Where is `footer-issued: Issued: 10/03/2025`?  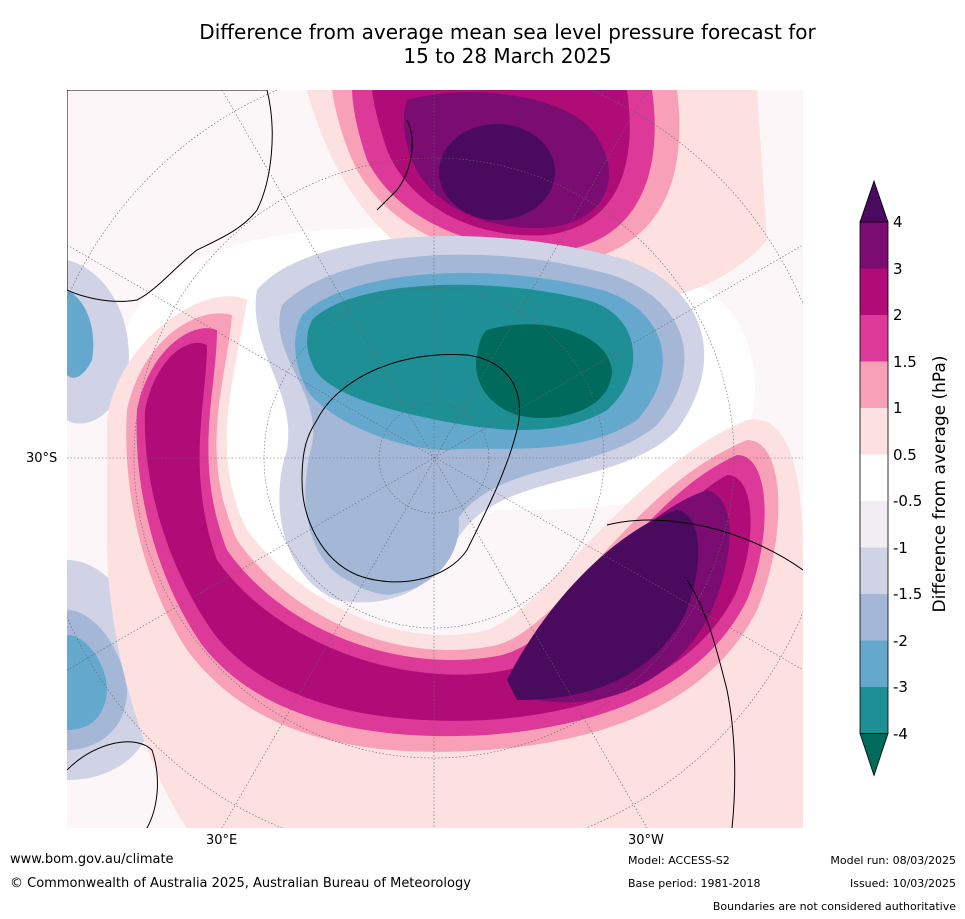
footer-issued: Issued: 10/03/2025 is located at coordinates (902, 883).